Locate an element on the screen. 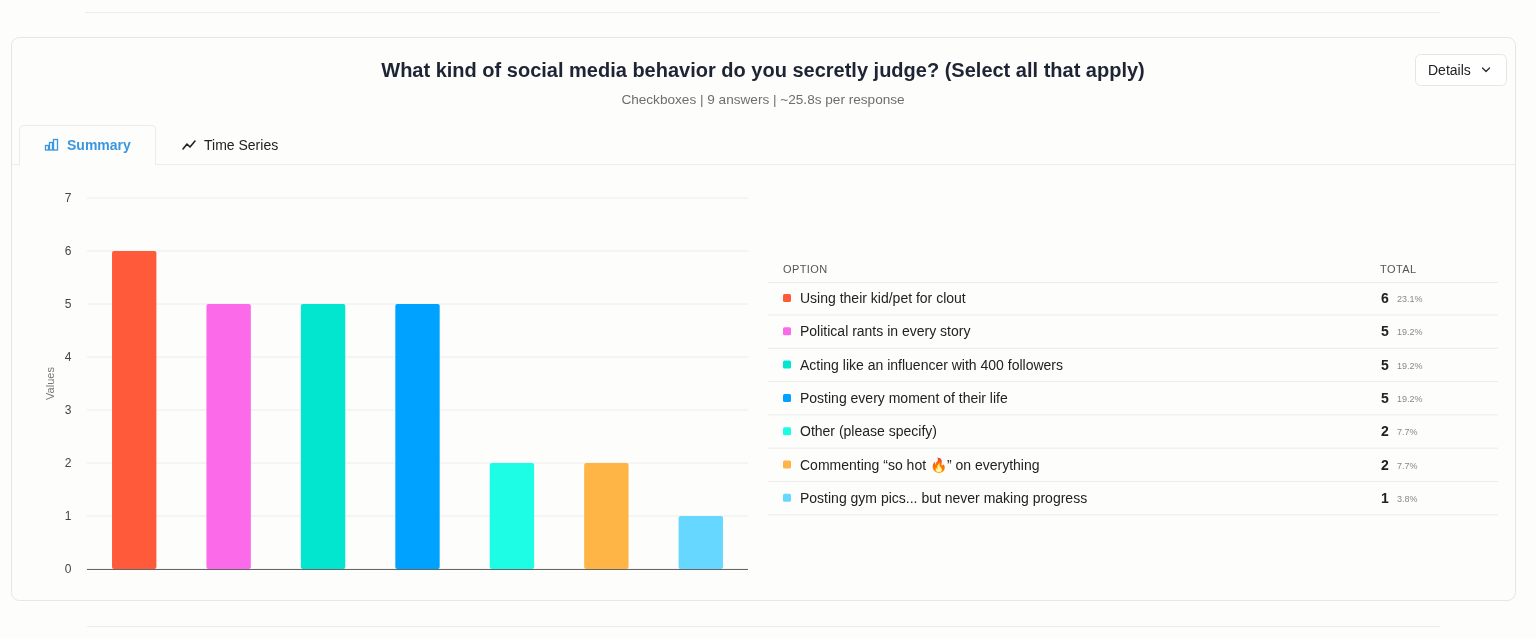 This screenshot has width=1536, height=638. y-tick-label: 6 is located at coordinates (68, 251).